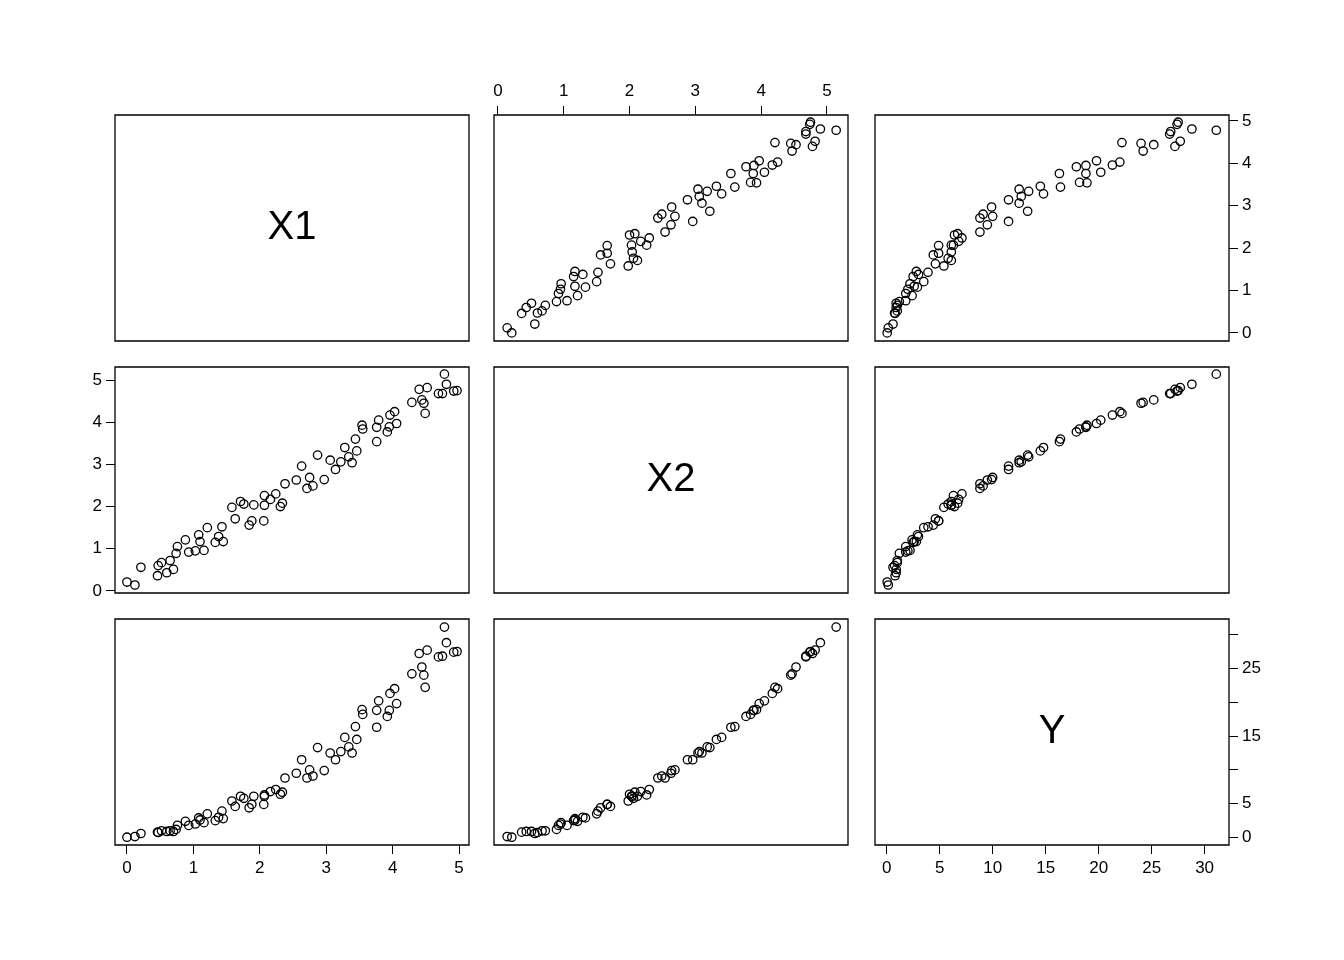 The width and height of the screenshot is (1344, 960). Describe the element at coordinates (993, 867) in the screenshot. I see `x-tick-label: 10` at that location.